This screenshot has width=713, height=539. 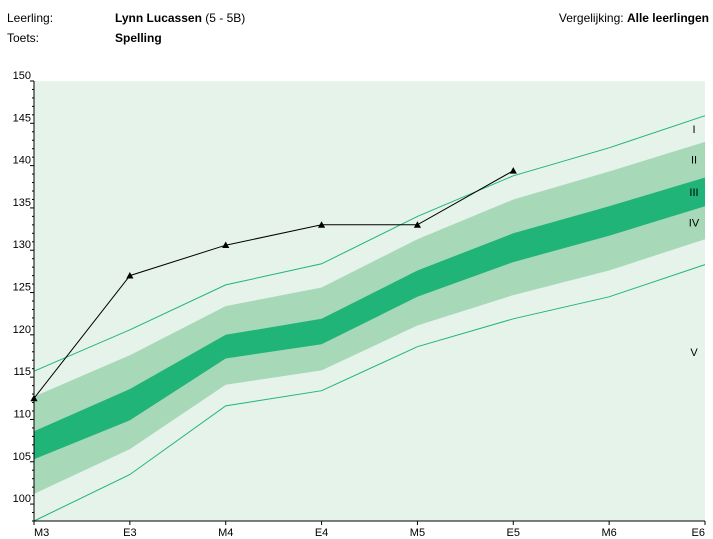 I want to click on x-tick-label: M5, so click(x=417, y=533).